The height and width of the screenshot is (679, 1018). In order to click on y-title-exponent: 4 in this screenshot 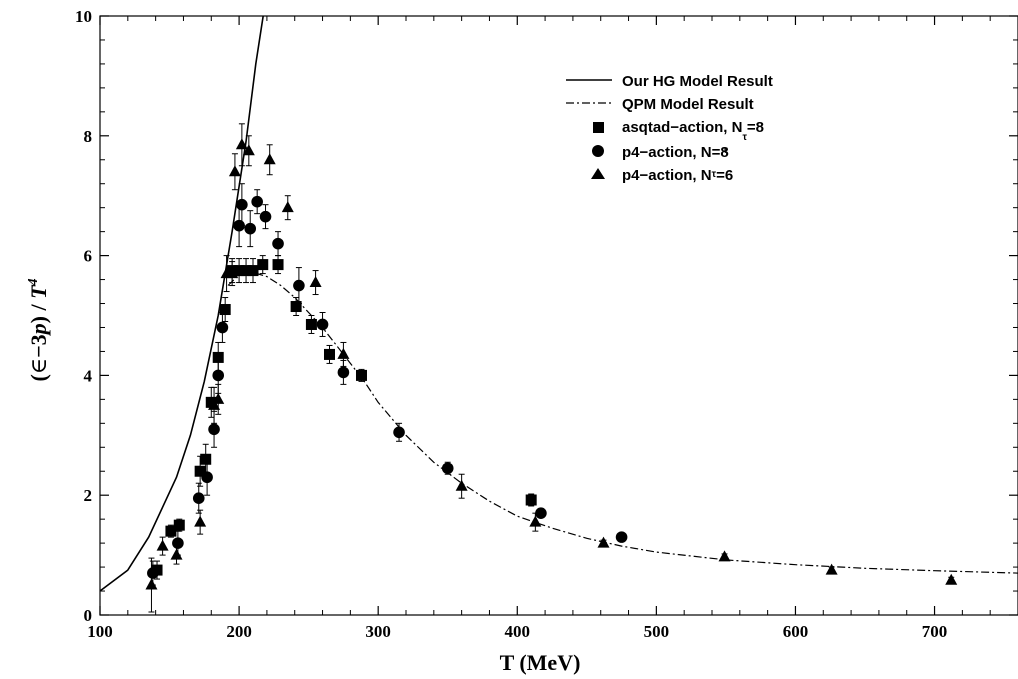, I will do `click(33, 282)`.